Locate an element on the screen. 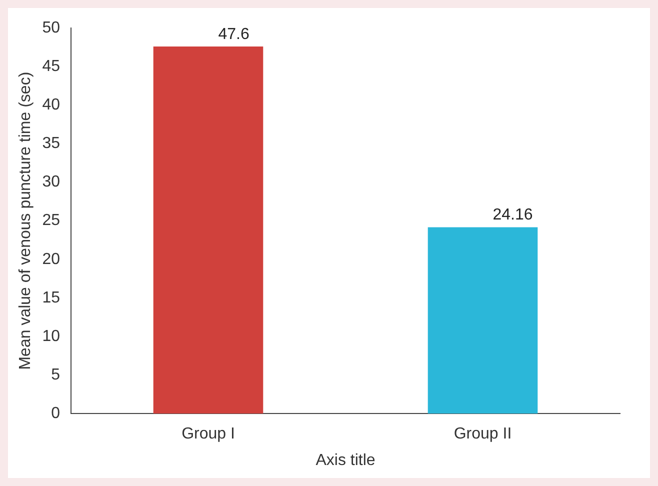 The image size is (658, 486). y-tick-label: 20 is located at coordinates (51, 259).